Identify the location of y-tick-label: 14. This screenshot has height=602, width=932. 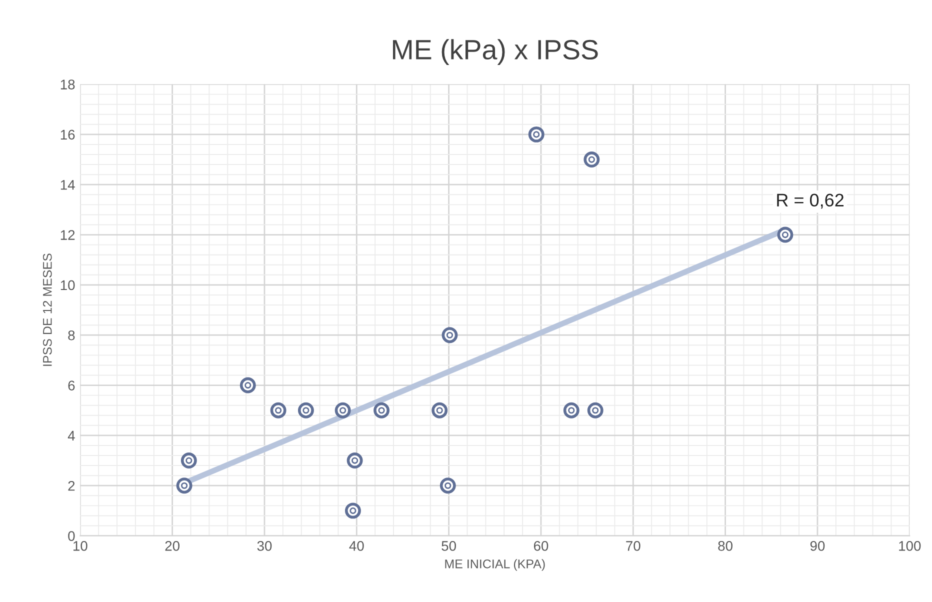
(67, 185).